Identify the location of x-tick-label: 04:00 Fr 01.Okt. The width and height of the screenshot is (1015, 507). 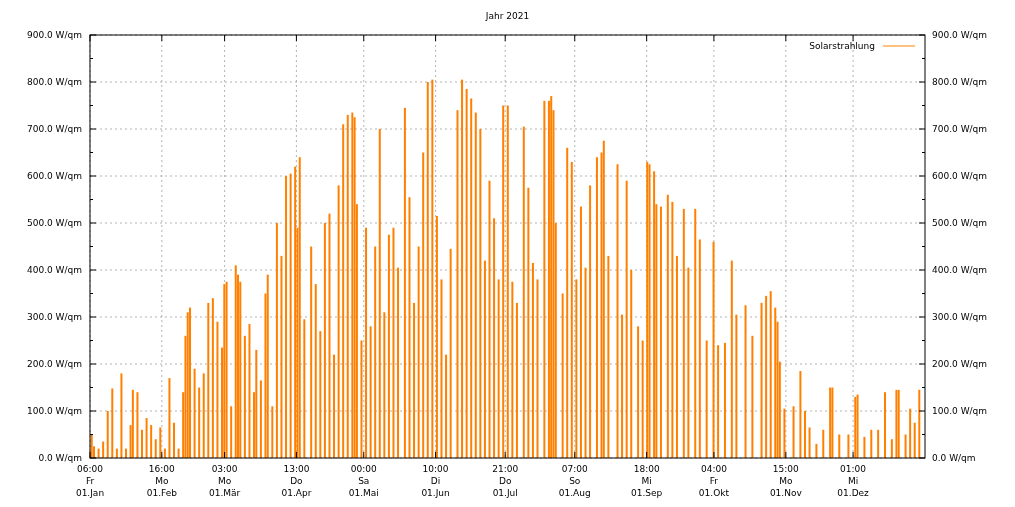
(714, 481).